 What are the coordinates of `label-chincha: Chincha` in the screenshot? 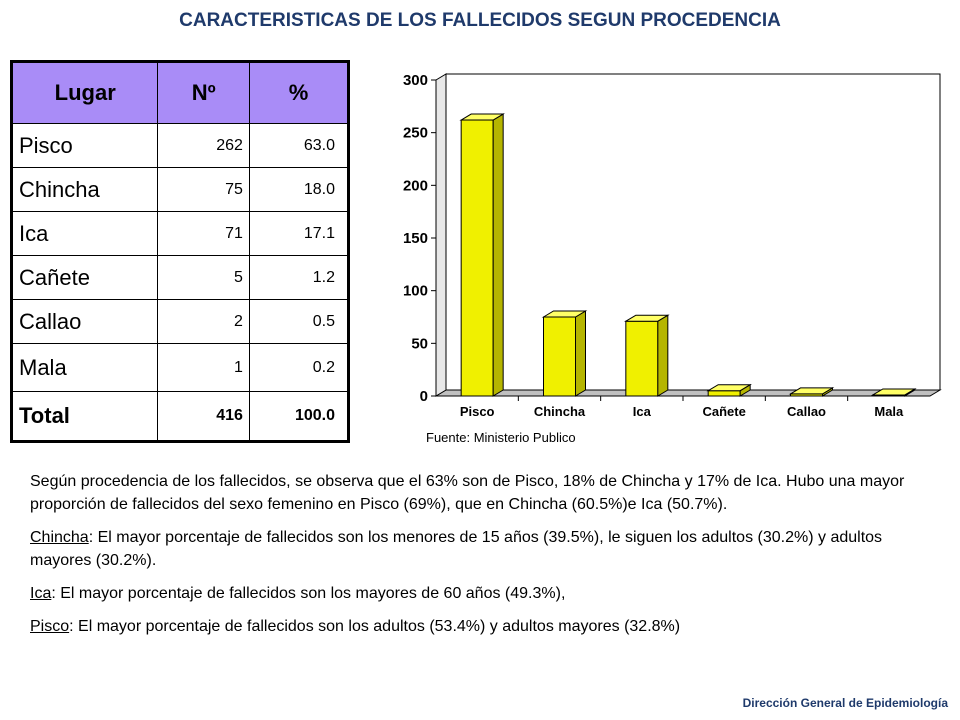 It's located at (59, 537).